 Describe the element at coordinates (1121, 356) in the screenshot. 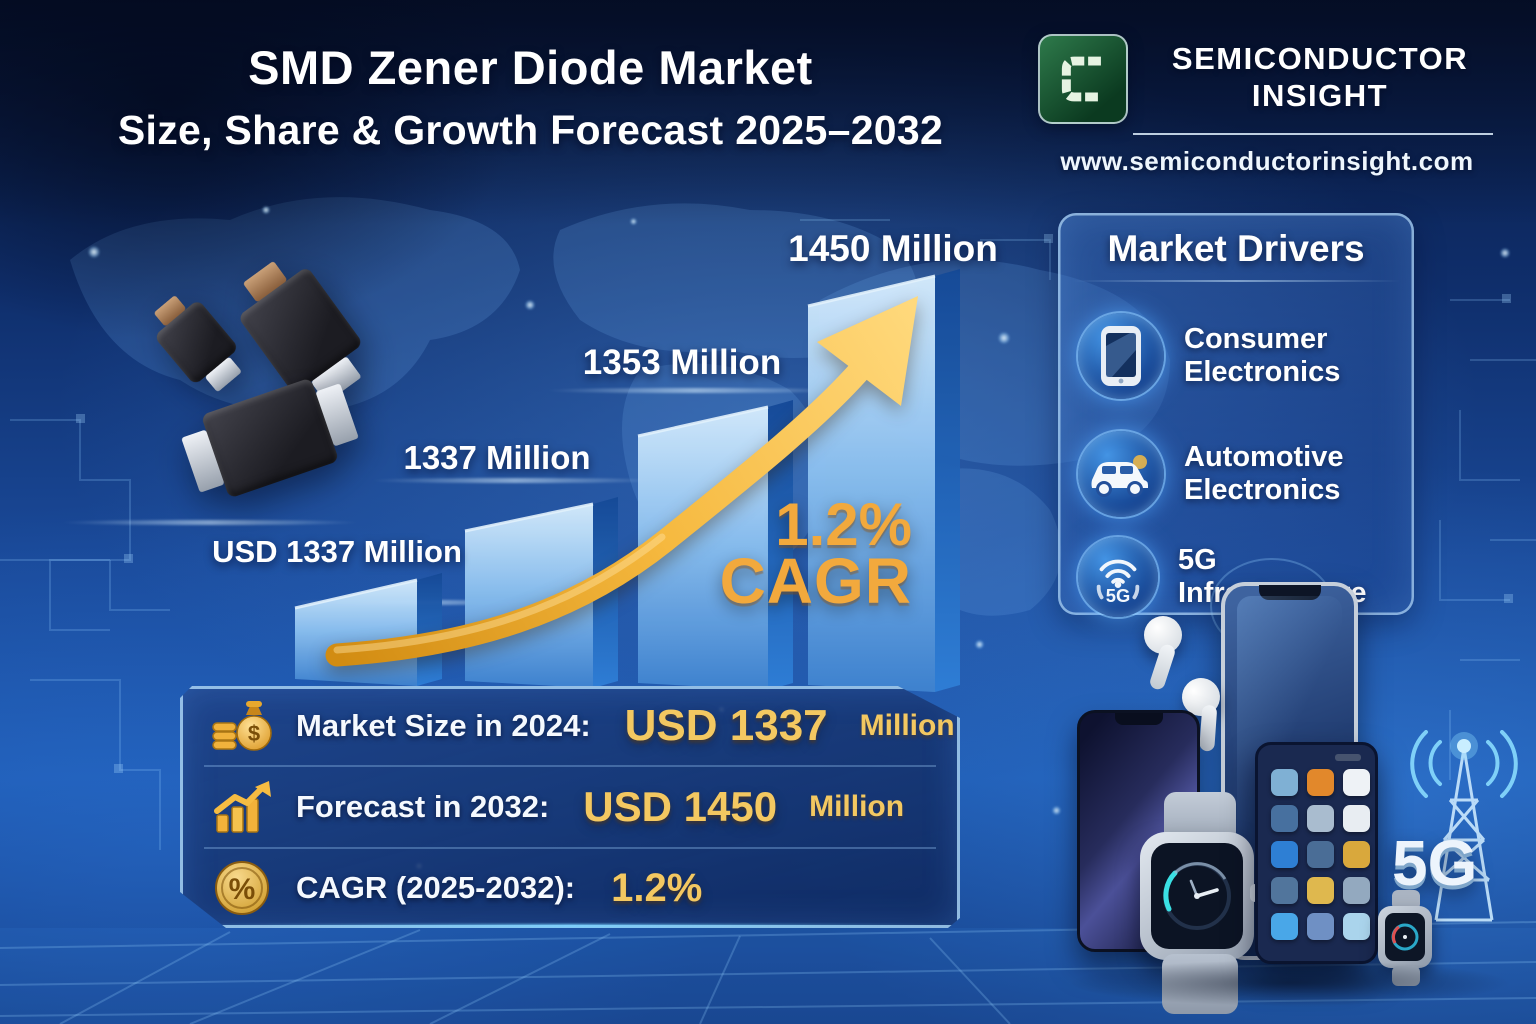

I see `smartphone-icon` at that location.